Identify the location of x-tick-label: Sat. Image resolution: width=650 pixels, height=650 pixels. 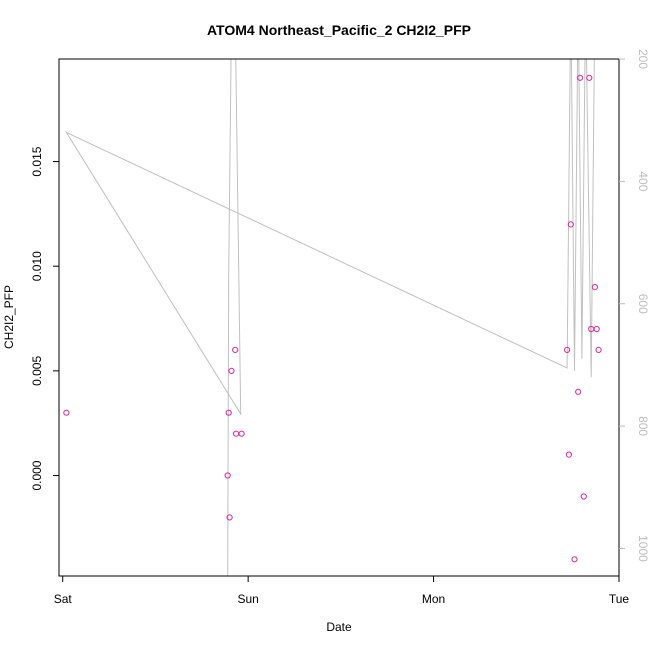
(63, 599).